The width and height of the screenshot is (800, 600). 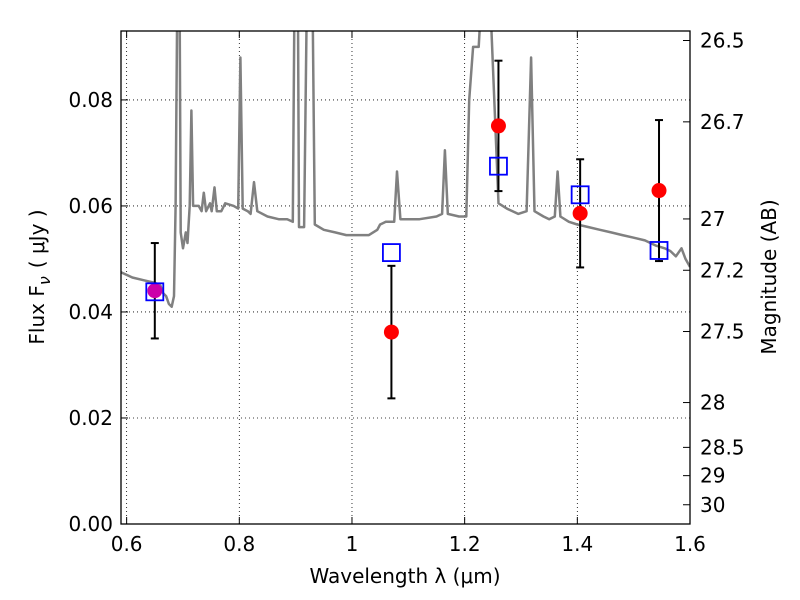 What do you see at coordinates (90, 312) in the screenshot?
I see `y-tick-label: 0.04` at bounding box center [90, 312].